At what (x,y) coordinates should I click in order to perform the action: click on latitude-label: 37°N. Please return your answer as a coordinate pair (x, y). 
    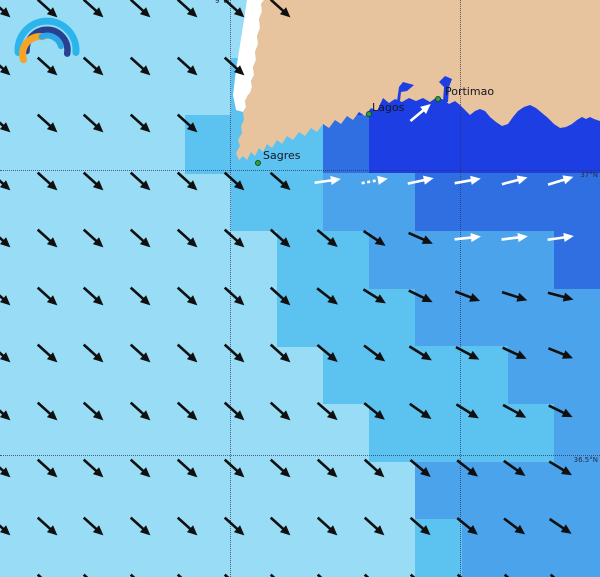
    Looking at the image, I should click on (589, 175).